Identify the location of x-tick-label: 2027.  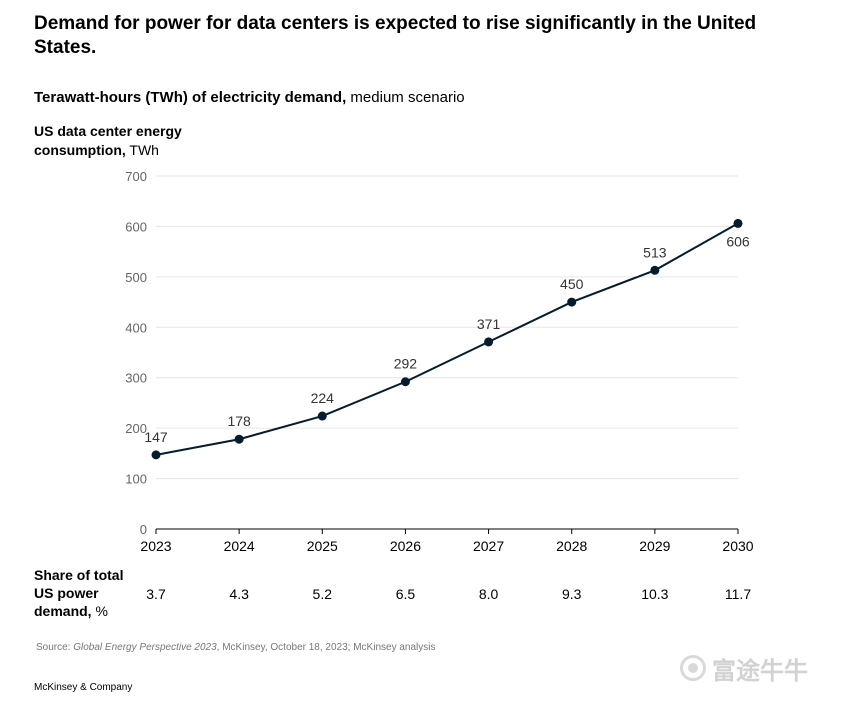
(488, 546).